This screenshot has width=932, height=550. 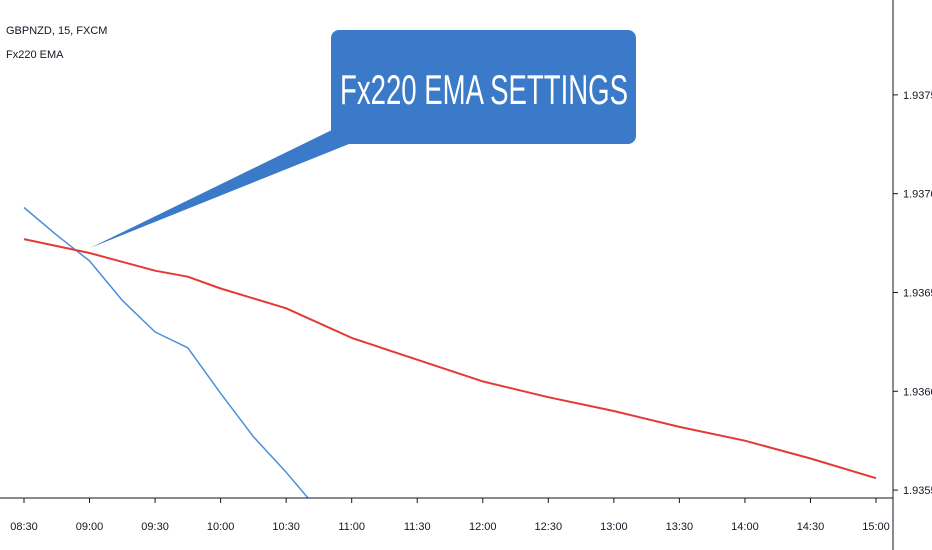 I want to click on x-tick-label: 09:30, so click(x=155, y=527).